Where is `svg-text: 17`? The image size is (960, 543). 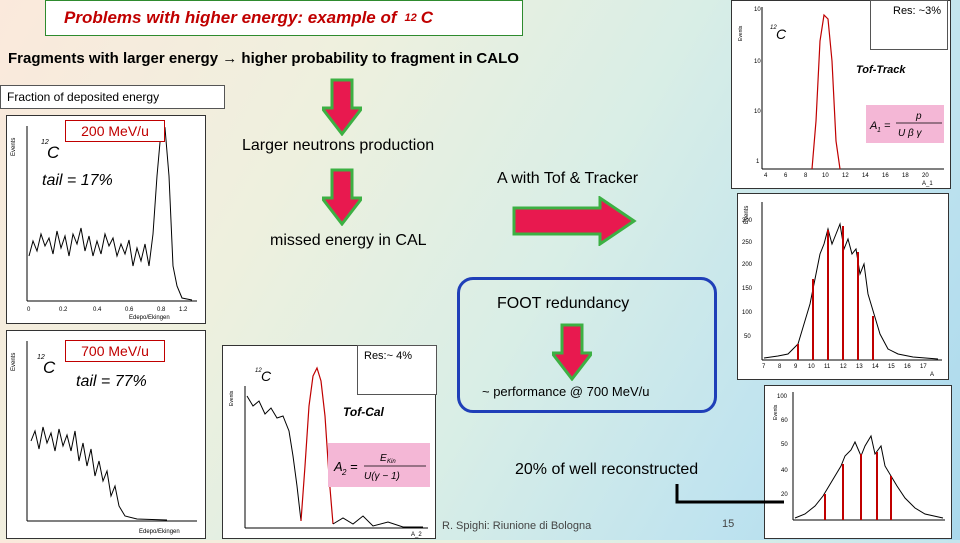 svg-text: 17 is located at coordinates (923, 367).